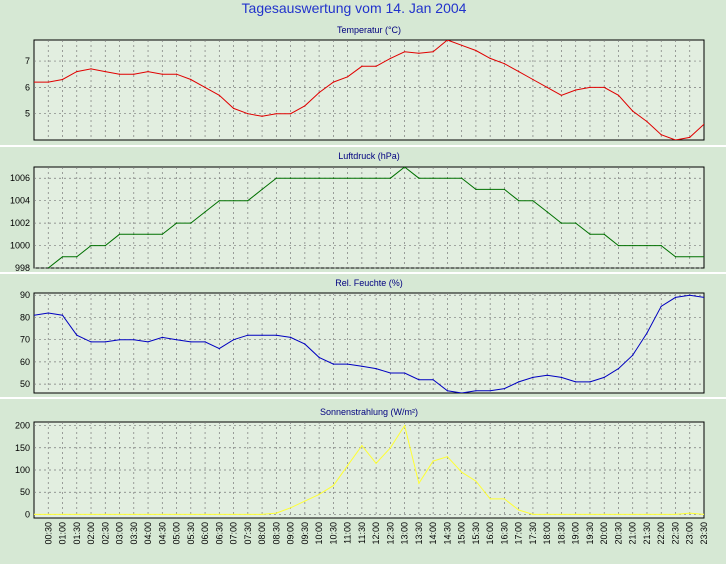 Image resolution: width=726 pixels, height=564 pixels. Describe the element at coordinates (120, 533) in the screenshot. I see `x-tick-label: 03:00` at that location.